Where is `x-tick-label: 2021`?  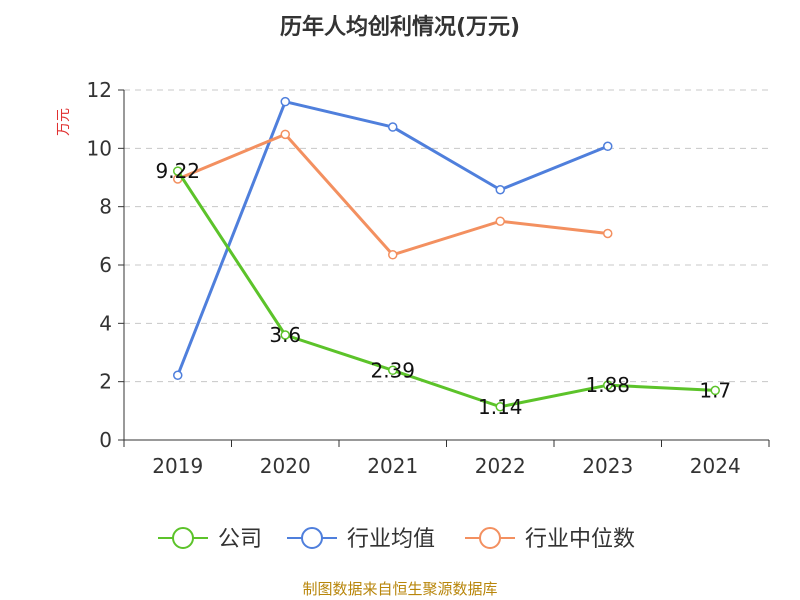 x-tick-label: 2021 is located at coordinates (392, 466).